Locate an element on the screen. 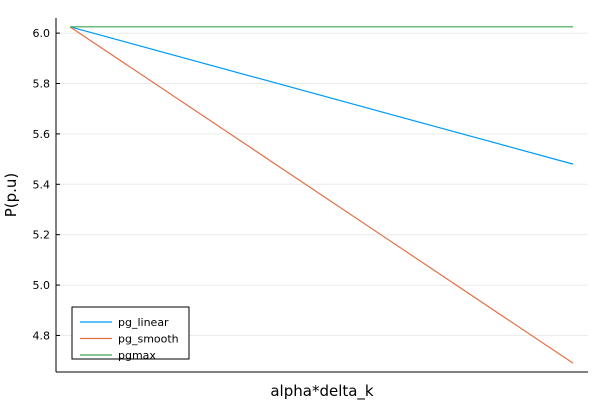 The image size is (600, 400). legend-box is located at coordinates (130, 333).